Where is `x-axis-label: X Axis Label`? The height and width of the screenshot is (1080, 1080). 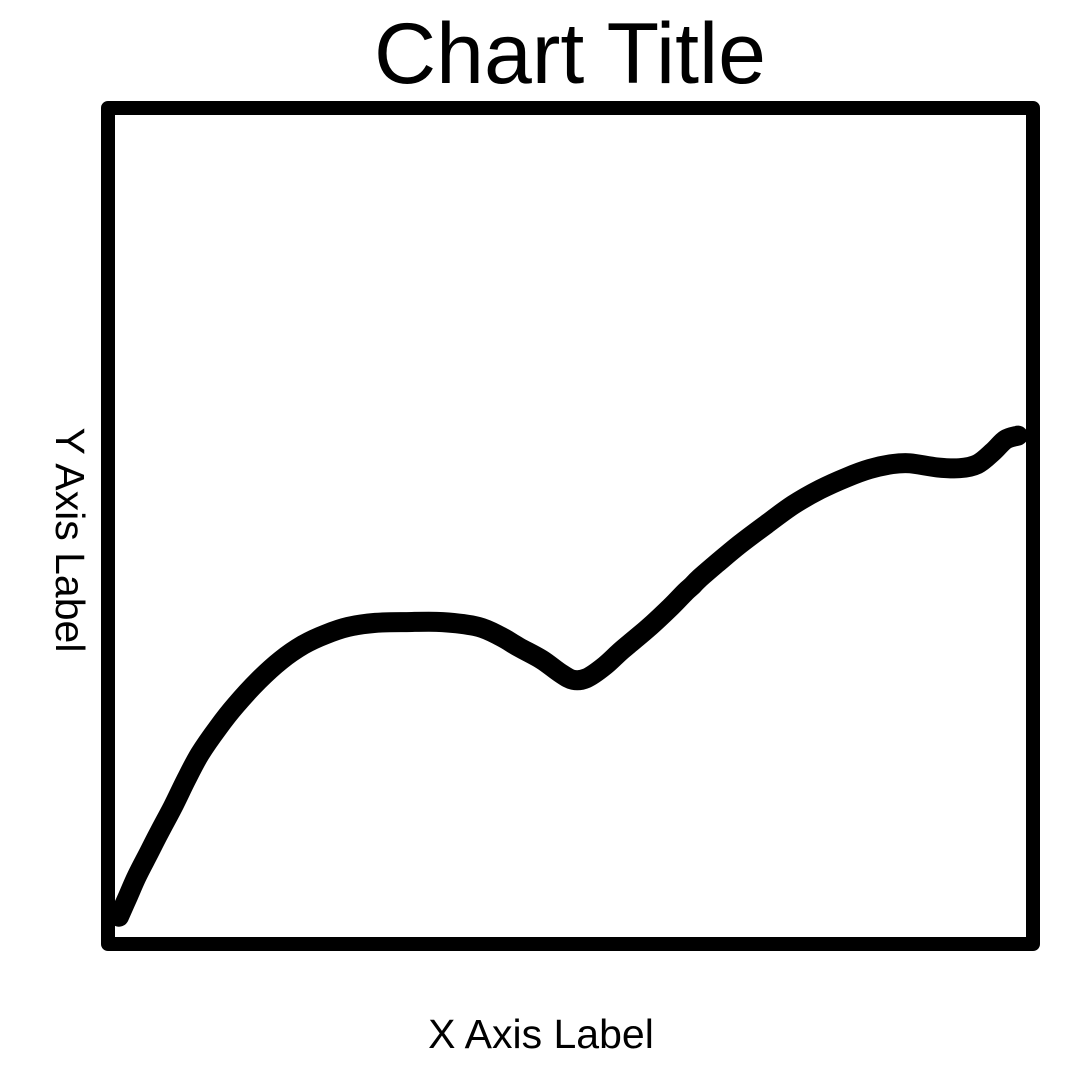
x-axis-label: X Axis Label is located at coordinates (541, 1034).